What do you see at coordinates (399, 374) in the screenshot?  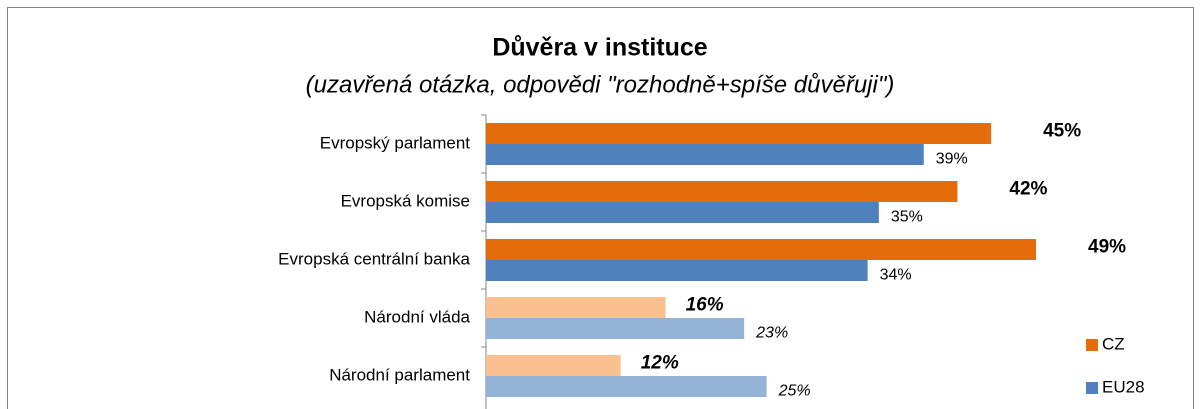 I see `category-label: Národní parlament` at bounding box center [399, 374].